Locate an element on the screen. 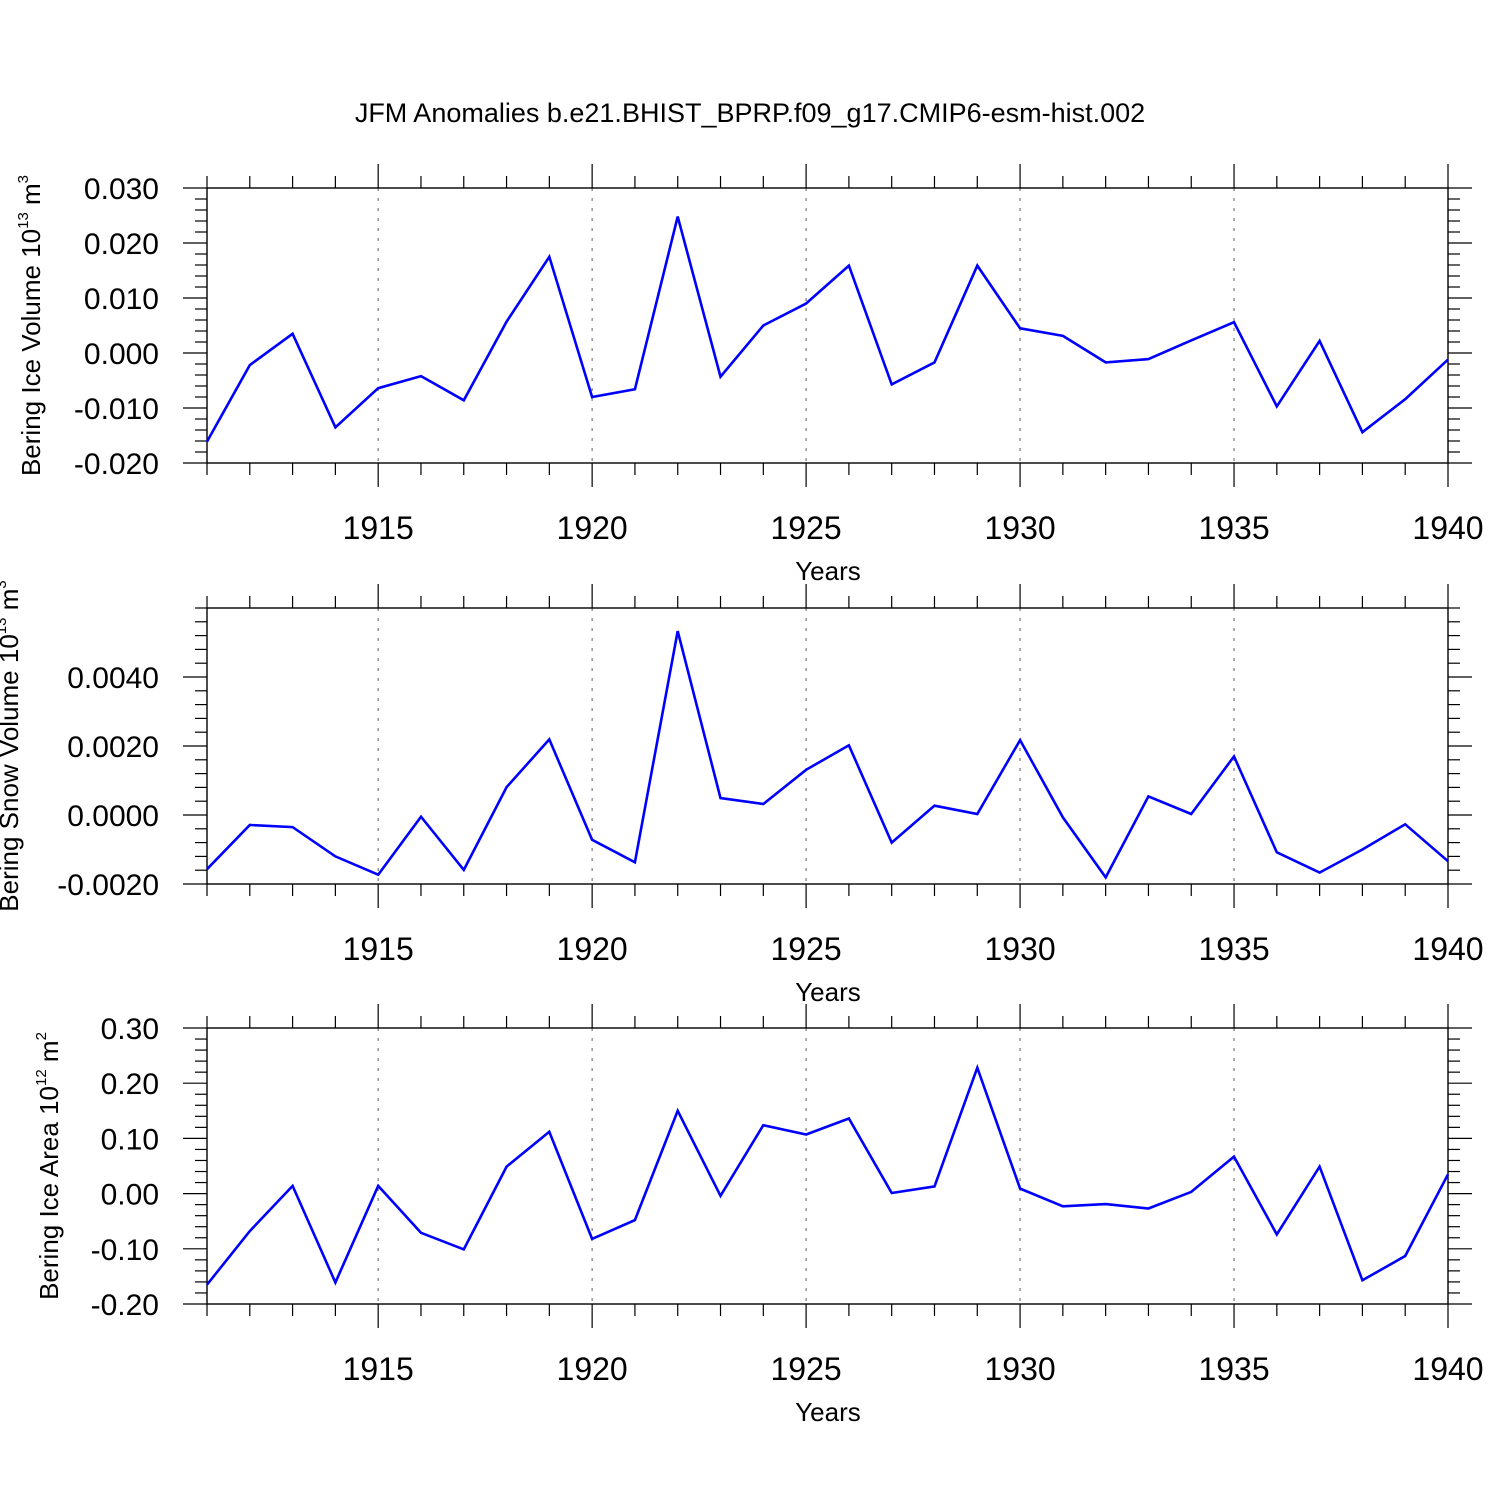  y-tick-label: 0.00 is located at coordinates (130, 1195).